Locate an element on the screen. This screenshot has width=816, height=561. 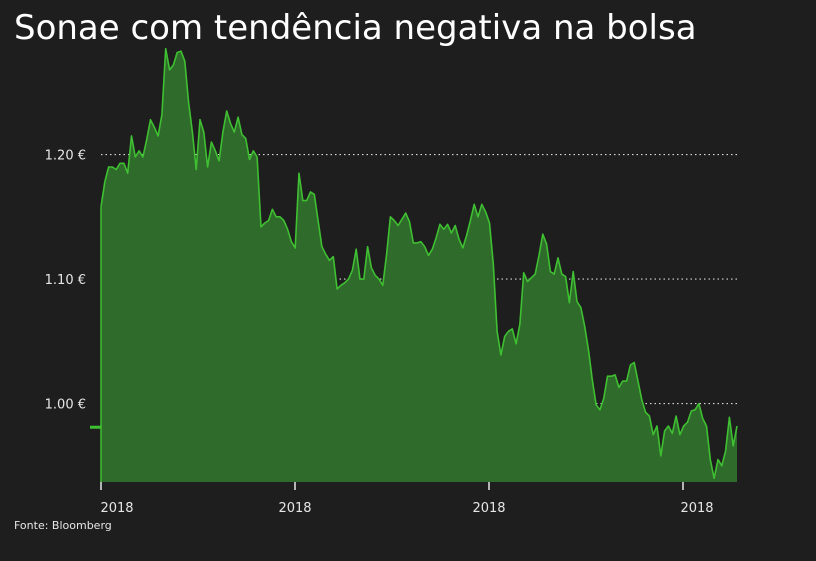
x-tick-label-1: 2018 is located at coordinates (116, 508).